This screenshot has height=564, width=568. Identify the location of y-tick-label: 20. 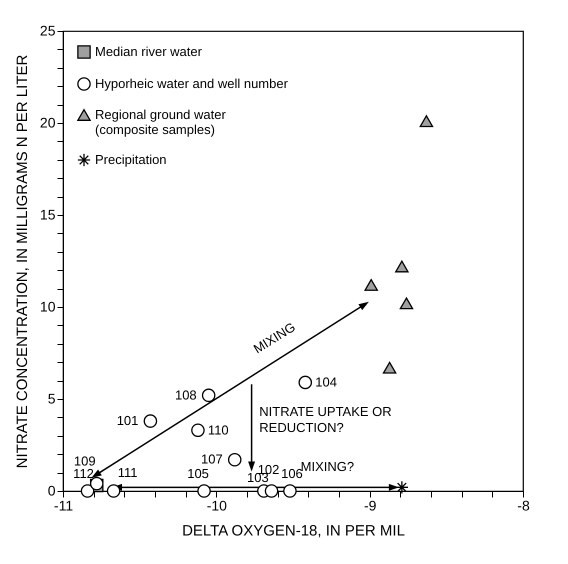
(48, 122).